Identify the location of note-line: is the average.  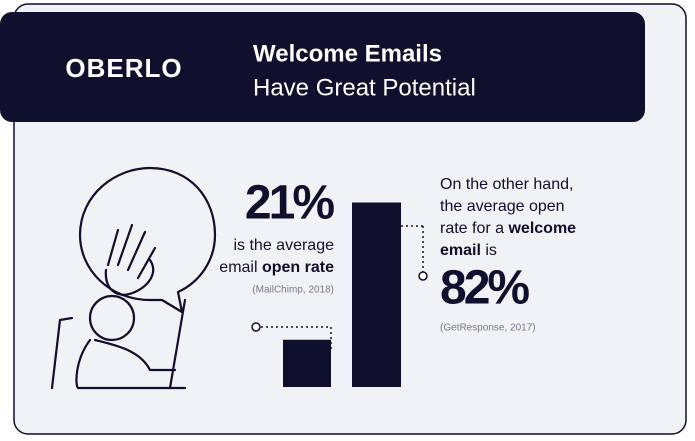
(283, 245).